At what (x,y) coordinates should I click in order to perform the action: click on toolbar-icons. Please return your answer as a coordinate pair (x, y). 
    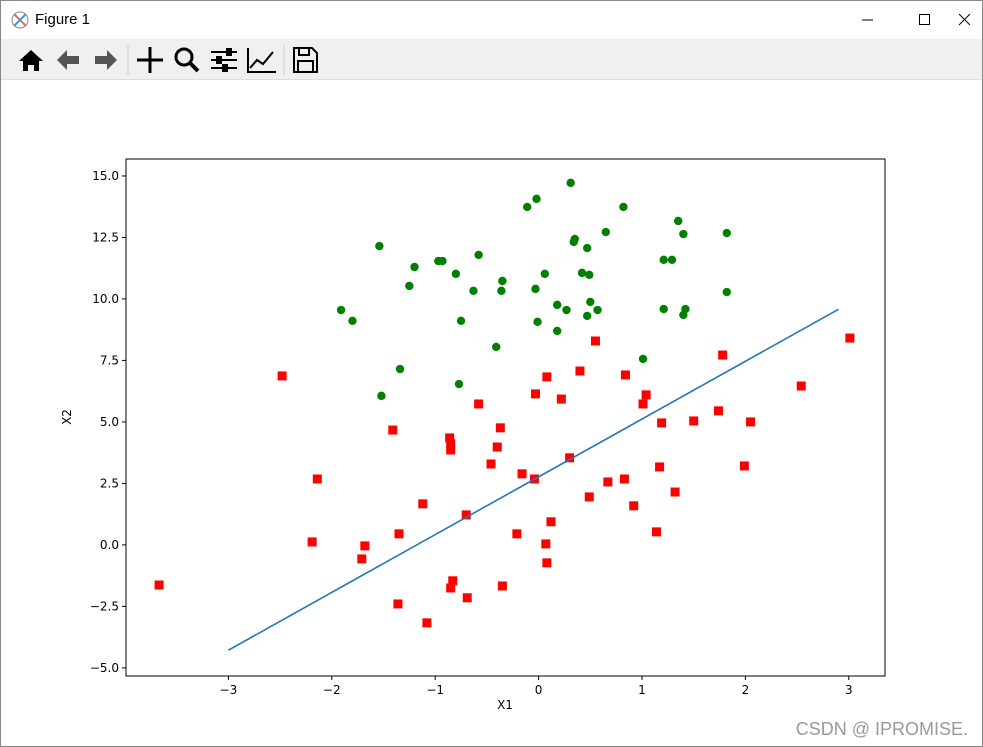
    Looking at the image, I should click on (168, 60).